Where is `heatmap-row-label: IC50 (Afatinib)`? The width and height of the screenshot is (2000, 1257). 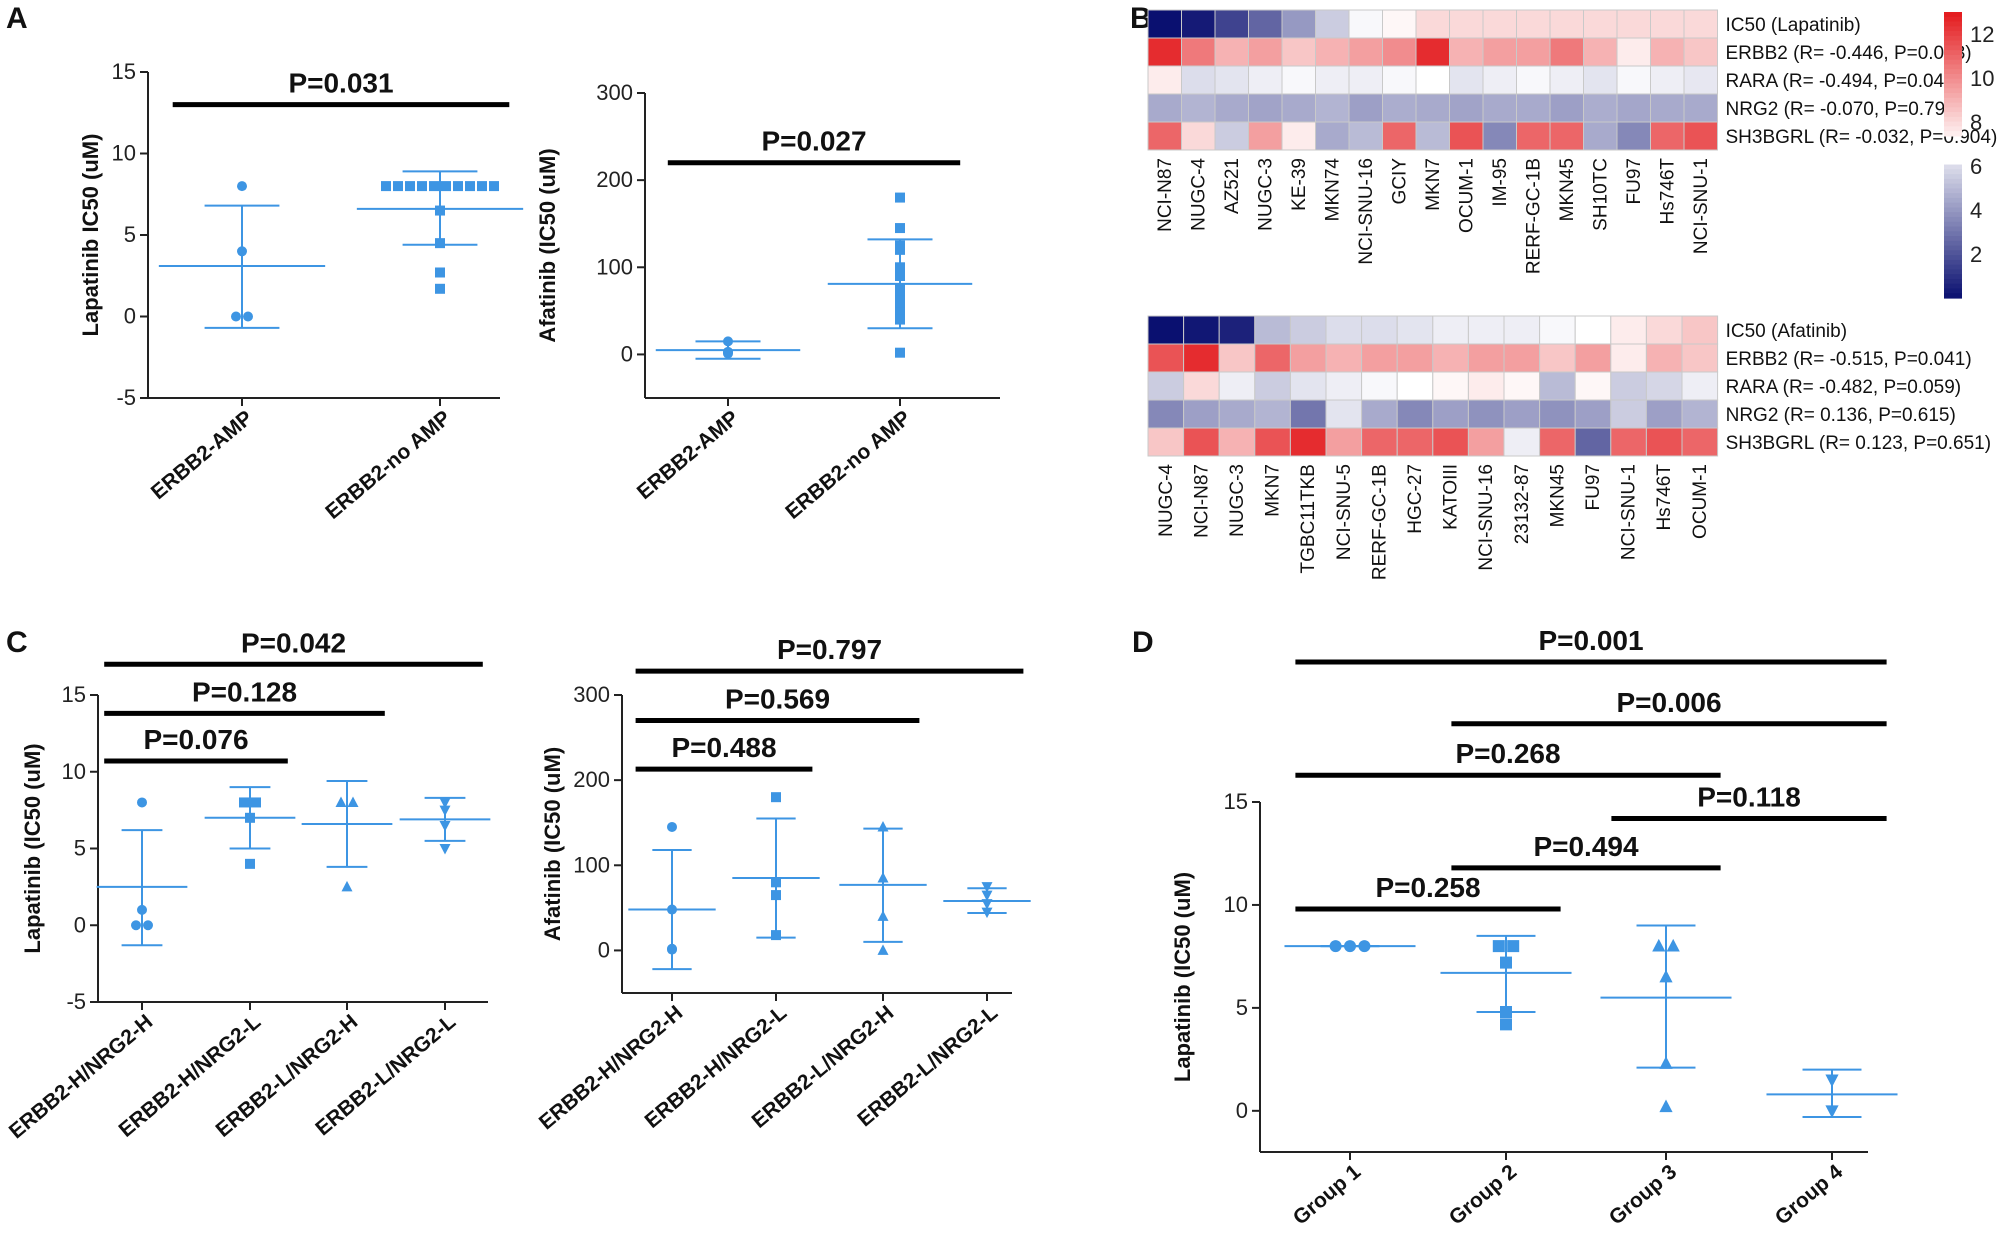
heatmap-row-label: IC50 (Afatinib) is located at coordinates (1786, 331).